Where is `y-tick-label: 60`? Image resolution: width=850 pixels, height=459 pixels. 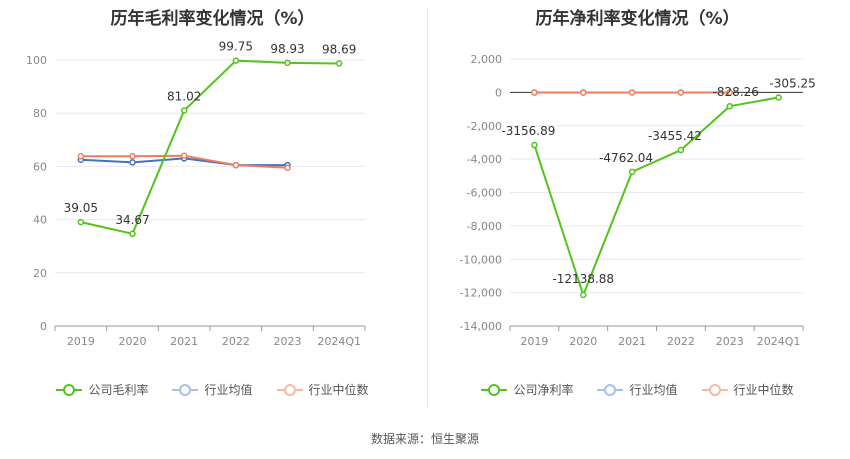 y-tick-label: 60 is located at coordinates (40, 166).